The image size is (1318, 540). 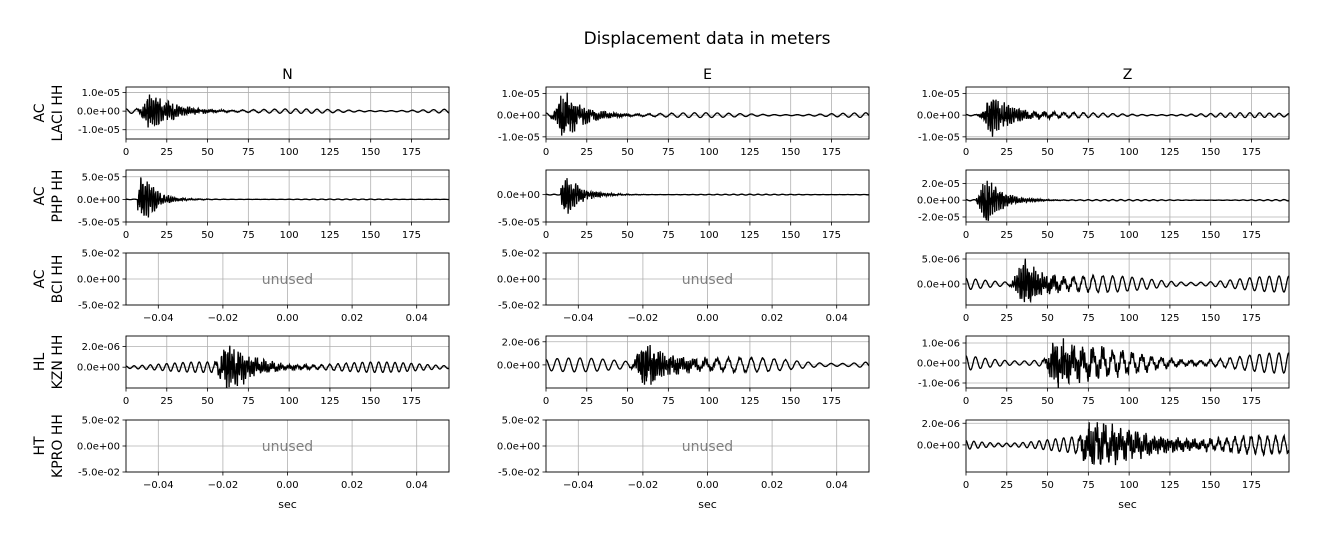 What do you see at coordinates (939, 217) in the screenshot?
I see `y-tick-label: -2.0e-05` at bounding box center [939, 217].